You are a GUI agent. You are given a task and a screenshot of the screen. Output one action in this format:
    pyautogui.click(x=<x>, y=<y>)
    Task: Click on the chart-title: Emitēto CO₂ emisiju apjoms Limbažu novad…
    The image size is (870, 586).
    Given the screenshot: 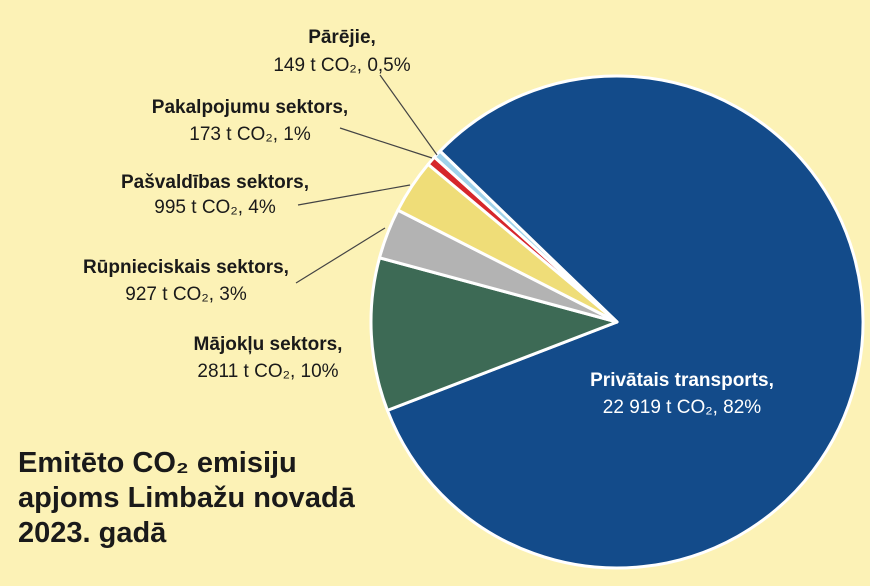 What is the action you would take?
    pyautogui.click(x=186, y=498)
    